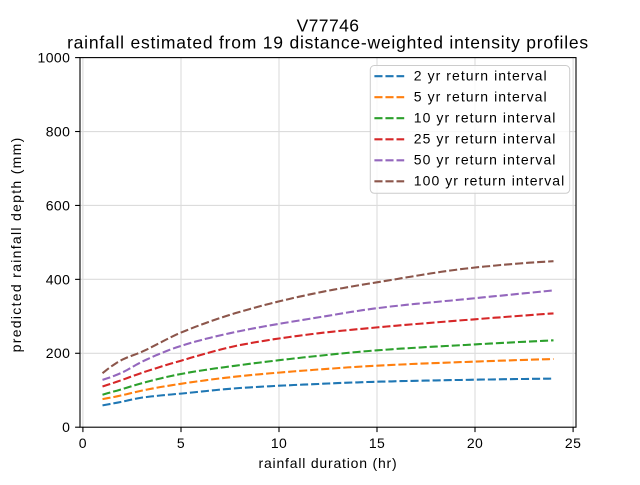 The width and height of the screenshot is (640, 485). Describe the element at coordinates (481, 97) in the screenshot. I see `svg-text: 5 yr return interval` at that location.